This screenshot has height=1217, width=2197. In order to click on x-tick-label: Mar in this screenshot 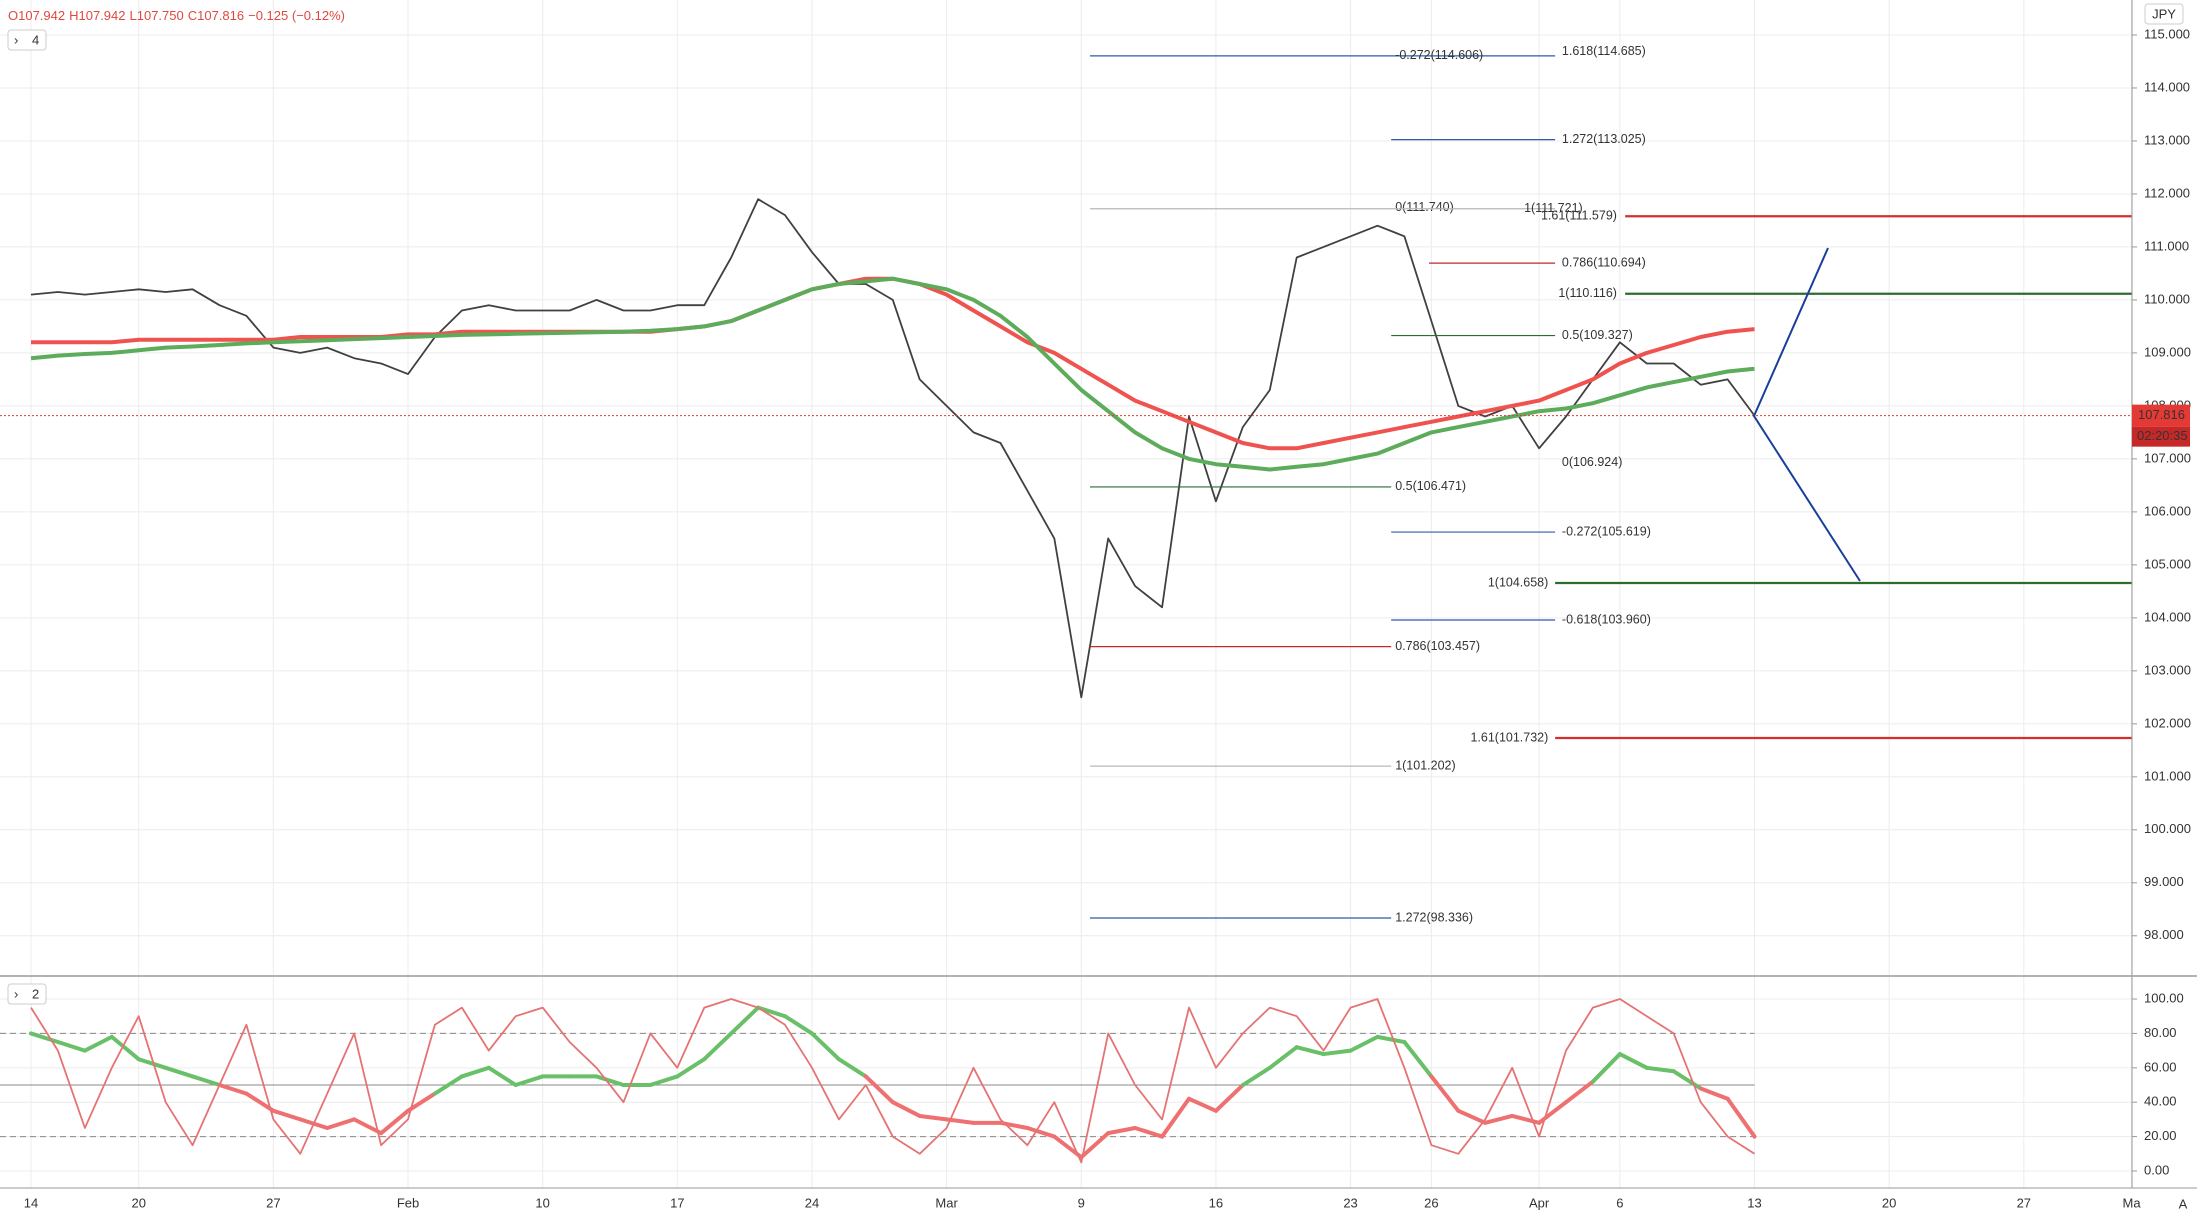, I will do `click(946, 1202)`.